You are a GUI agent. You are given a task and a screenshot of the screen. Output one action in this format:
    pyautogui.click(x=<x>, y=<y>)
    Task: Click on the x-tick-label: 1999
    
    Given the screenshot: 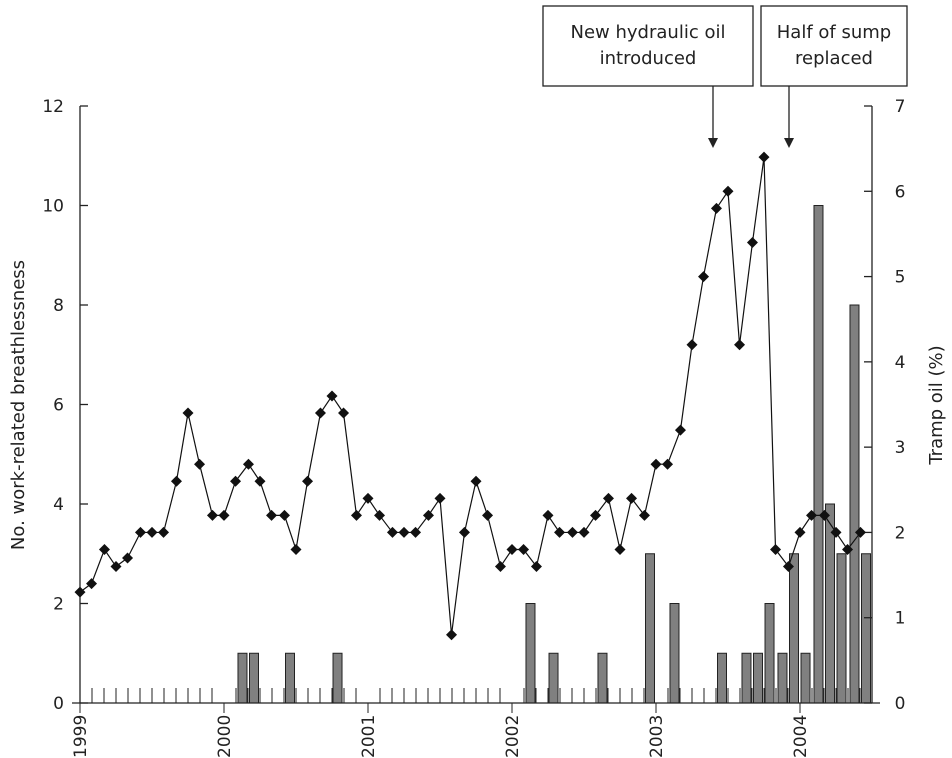 What is the action you would take?
    pyautogui.click(x=81, y=736)
    